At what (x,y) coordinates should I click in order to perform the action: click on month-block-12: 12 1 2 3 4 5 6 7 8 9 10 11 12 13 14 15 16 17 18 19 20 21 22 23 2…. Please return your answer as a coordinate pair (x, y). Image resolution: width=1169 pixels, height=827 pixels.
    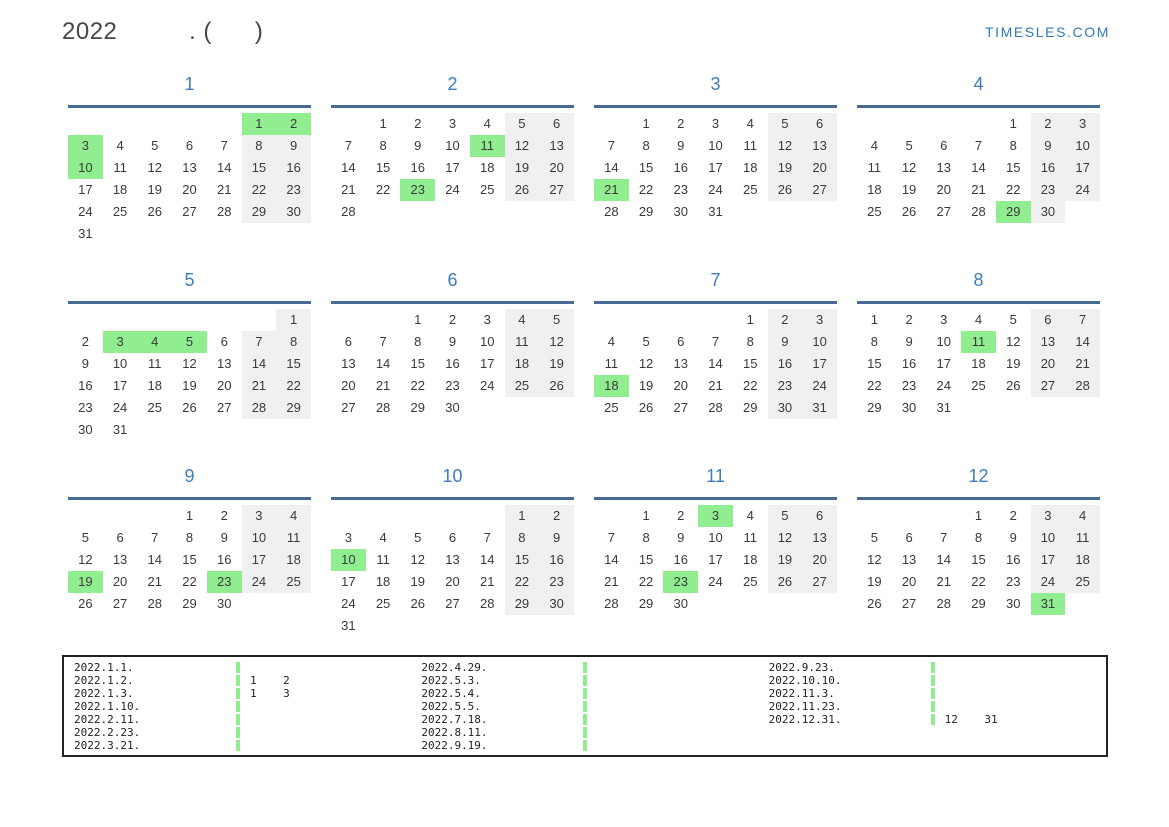
    Looking at the image, I should click on (978, 549).